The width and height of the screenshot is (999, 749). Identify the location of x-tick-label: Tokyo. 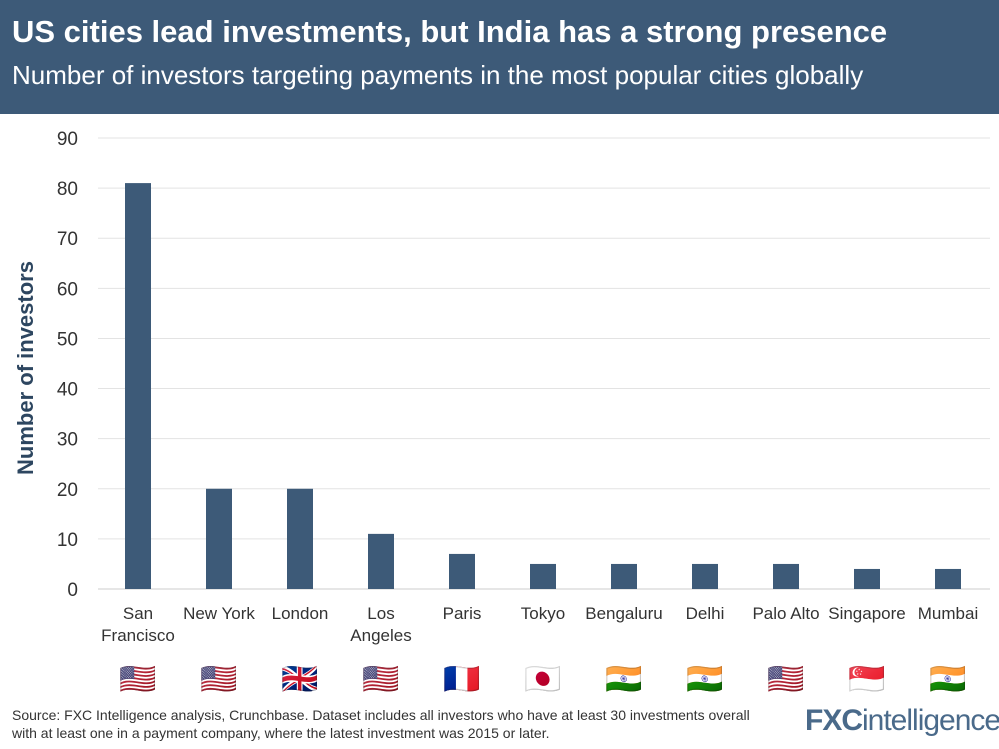
(543, 613).